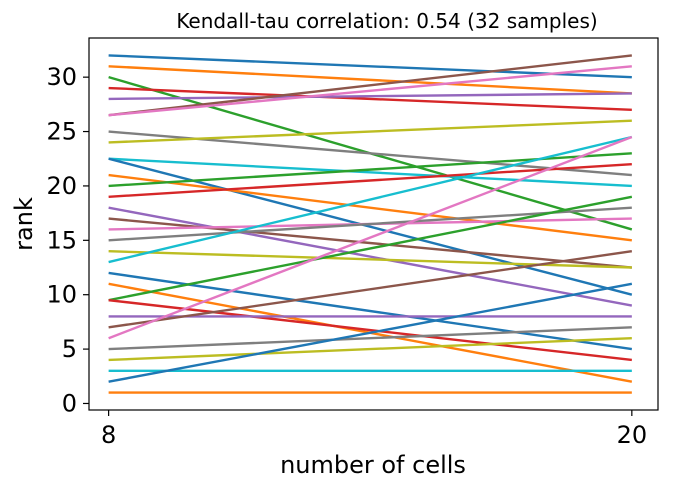  What do you see at coordinates (61, 77) in the screenshot?
I see `y-tick-label: 30` at bounding box center [61, 77].